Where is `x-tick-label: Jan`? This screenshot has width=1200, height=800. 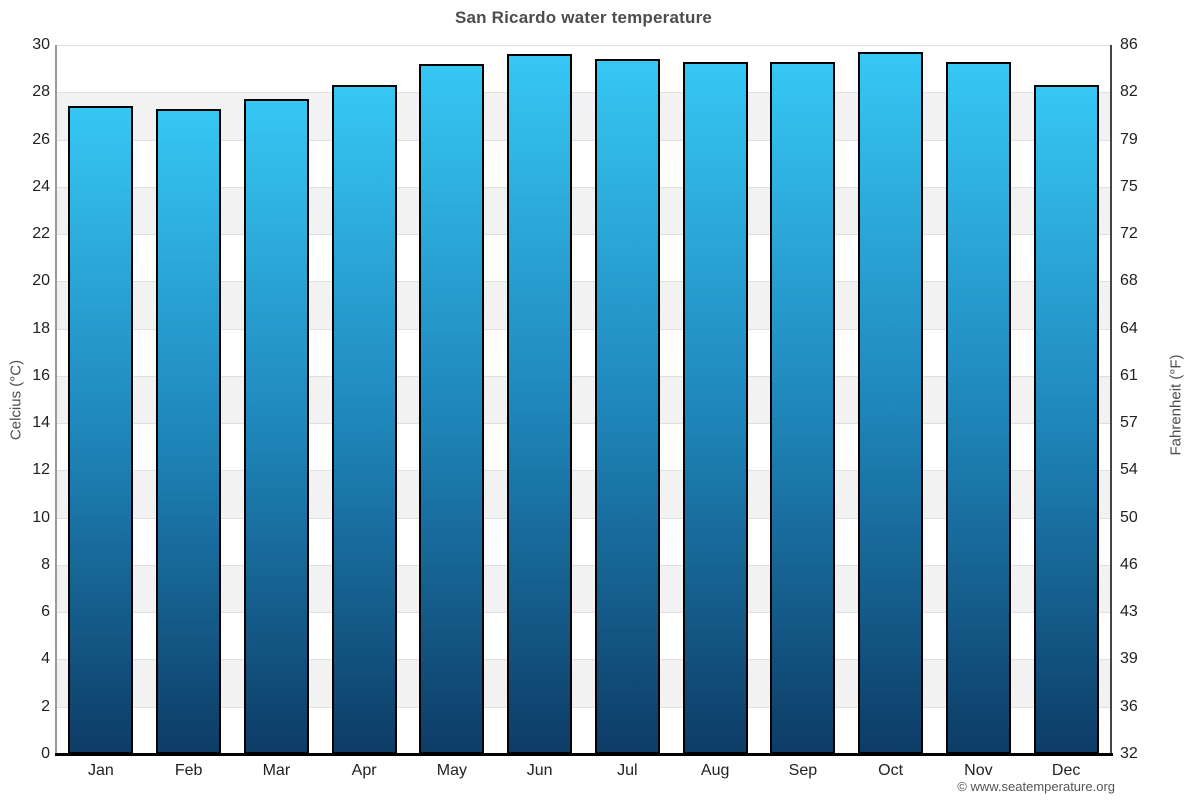 x-tick-label: Jan is located at coordinates (100, 770).